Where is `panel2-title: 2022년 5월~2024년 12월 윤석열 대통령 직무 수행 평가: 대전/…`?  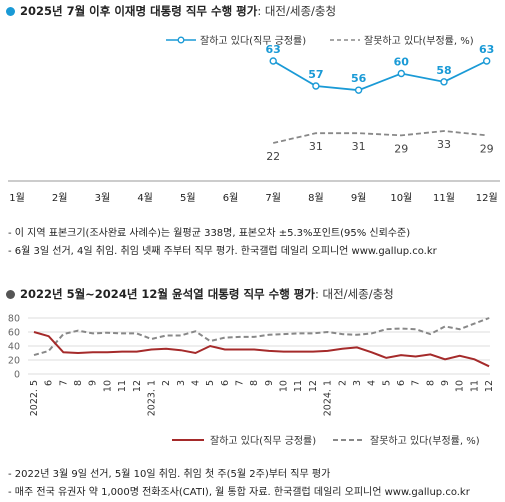 panel2-title: 2022년 5월~2024년 12월 윤석열 대통령 직무 수행 평가: 대전/… is located at coordinates (200, 294).